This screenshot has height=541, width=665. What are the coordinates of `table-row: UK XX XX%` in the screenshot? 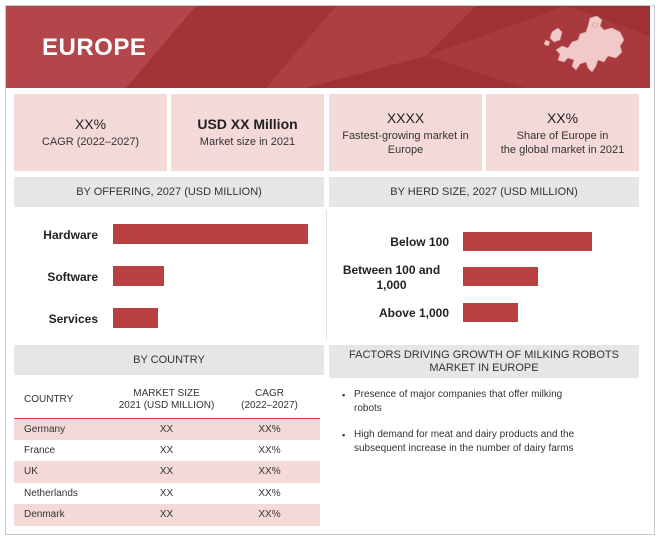 It's located at (167, 472).